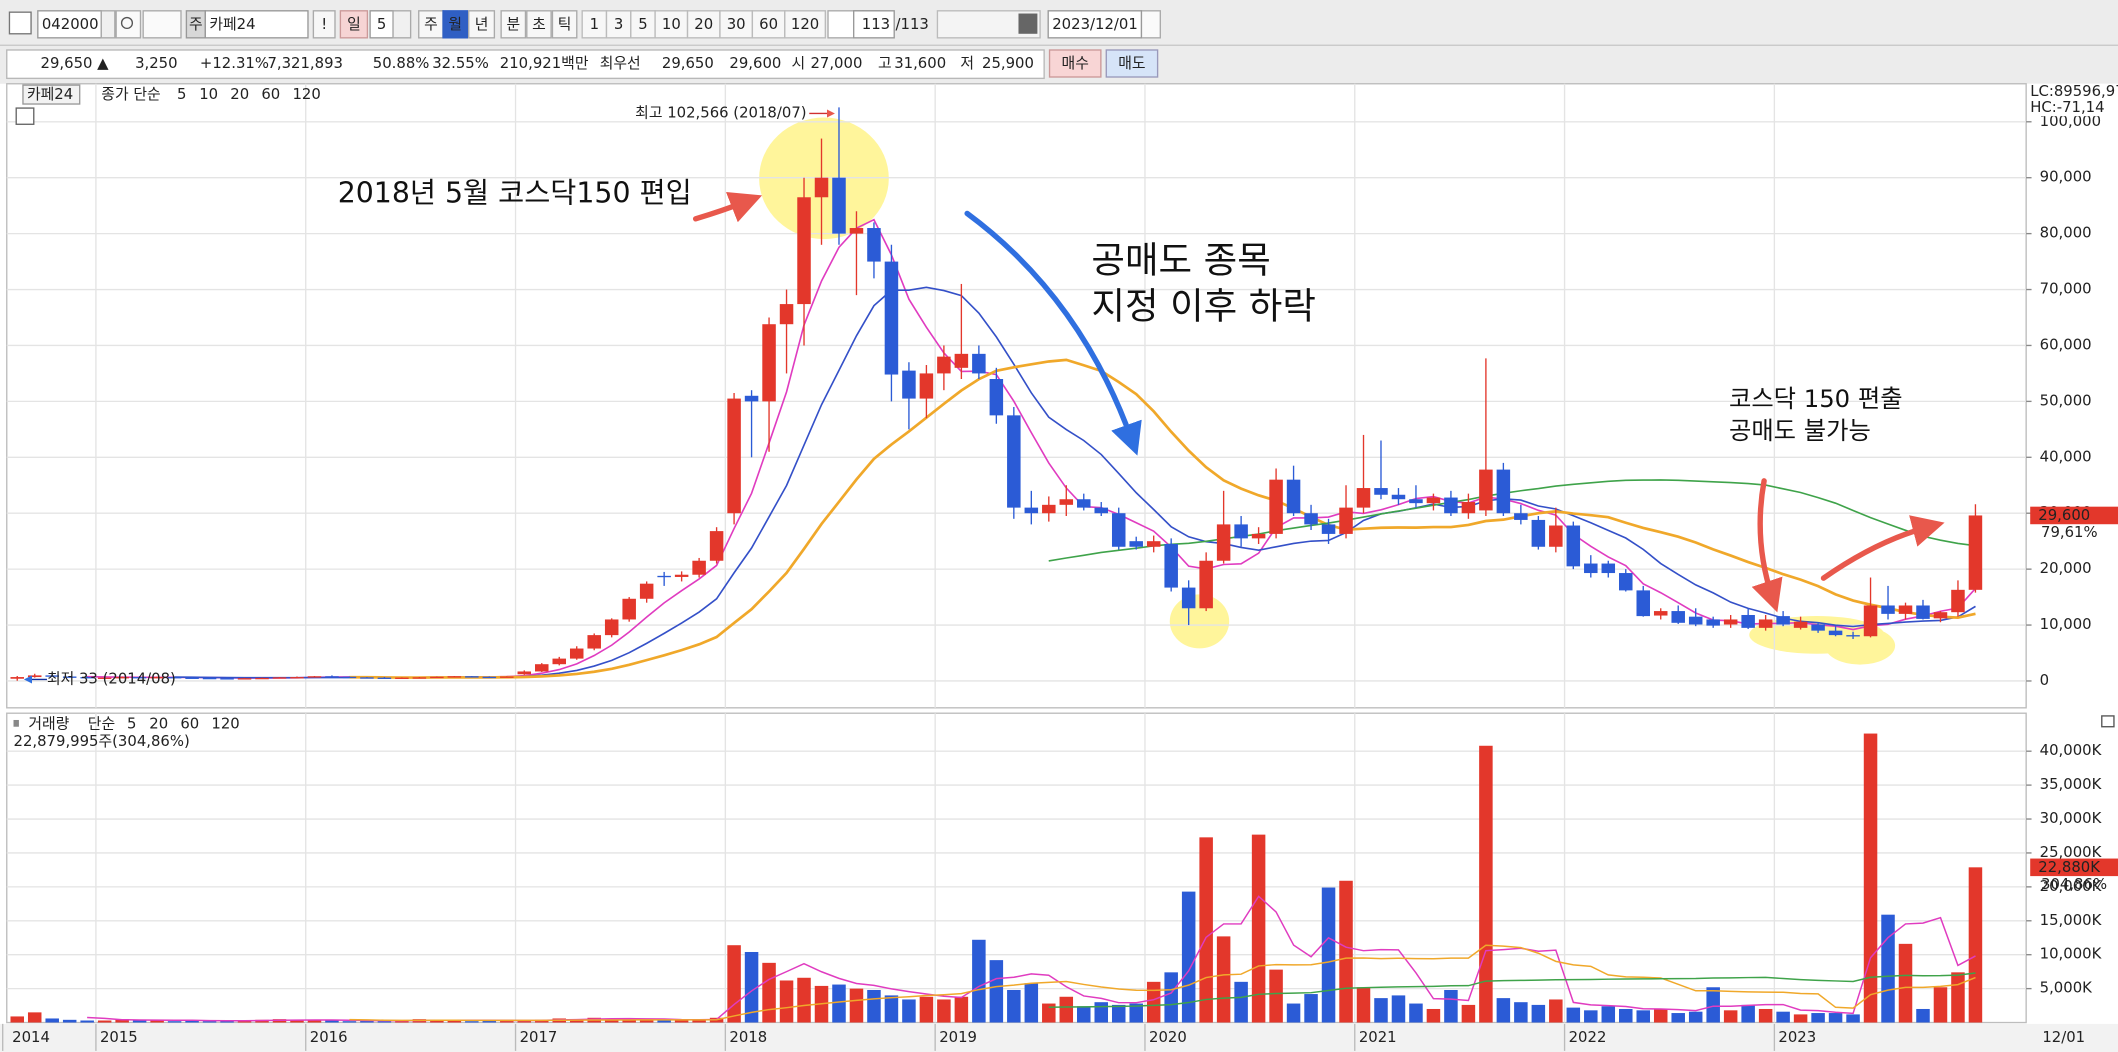 This screenshot has width=2118, height=1052. What do you see at coordinates (2066, 177) in the screenshot?
I see `y-tick-label: 90,000` at bounding box center [2066, 177].